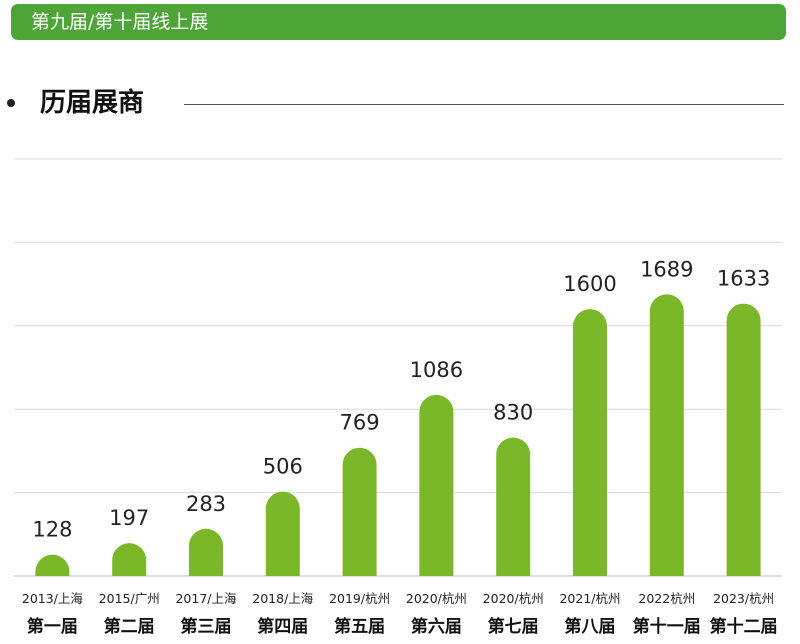  I want to click on x-tick-label-edition: 第一届, so click(52, 626).